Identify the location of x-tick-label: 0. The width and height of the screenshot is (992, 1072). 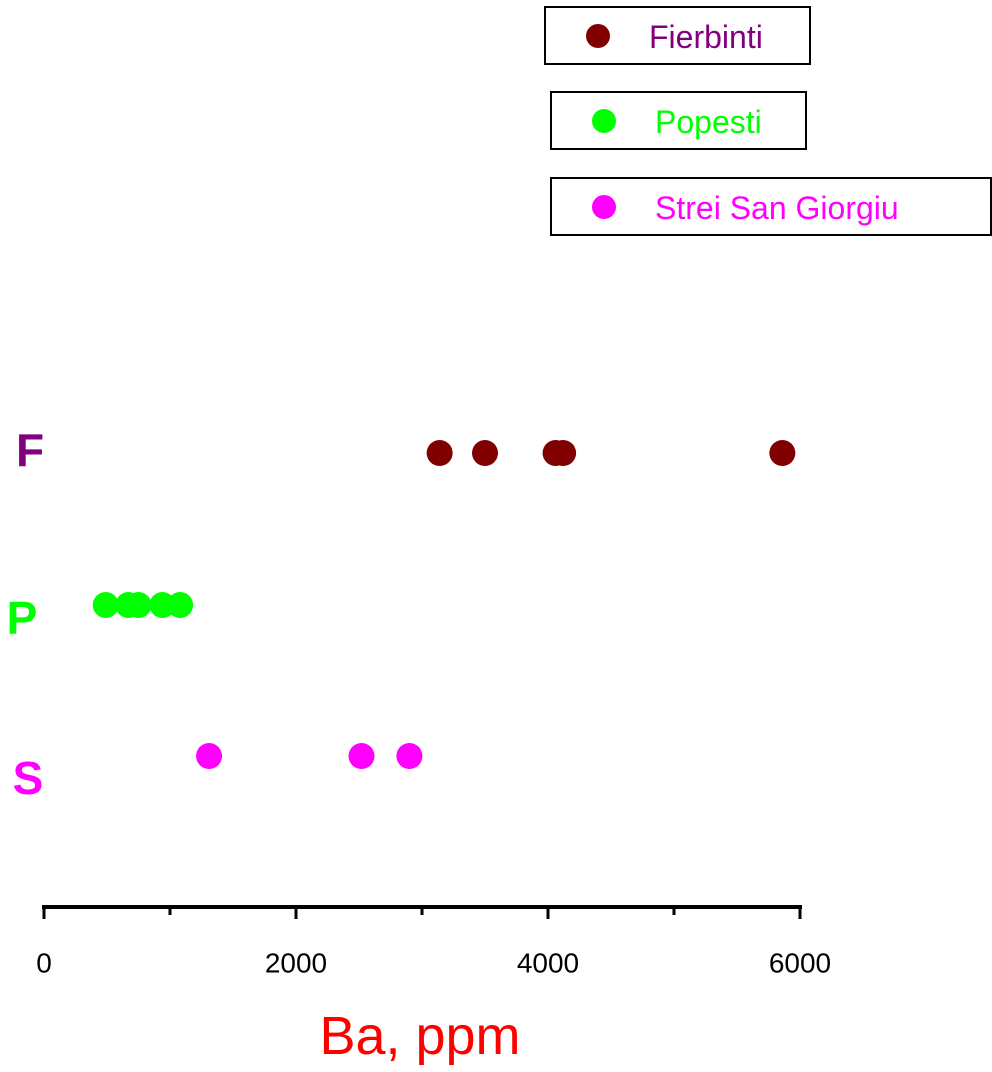
(44, 963).